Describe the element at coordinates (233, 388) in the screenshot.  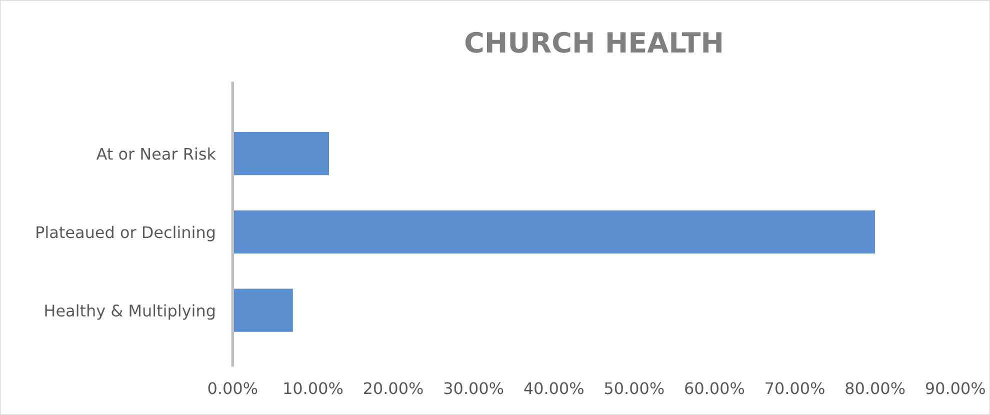
I see `x-tick-label: 0.00%` at that location.